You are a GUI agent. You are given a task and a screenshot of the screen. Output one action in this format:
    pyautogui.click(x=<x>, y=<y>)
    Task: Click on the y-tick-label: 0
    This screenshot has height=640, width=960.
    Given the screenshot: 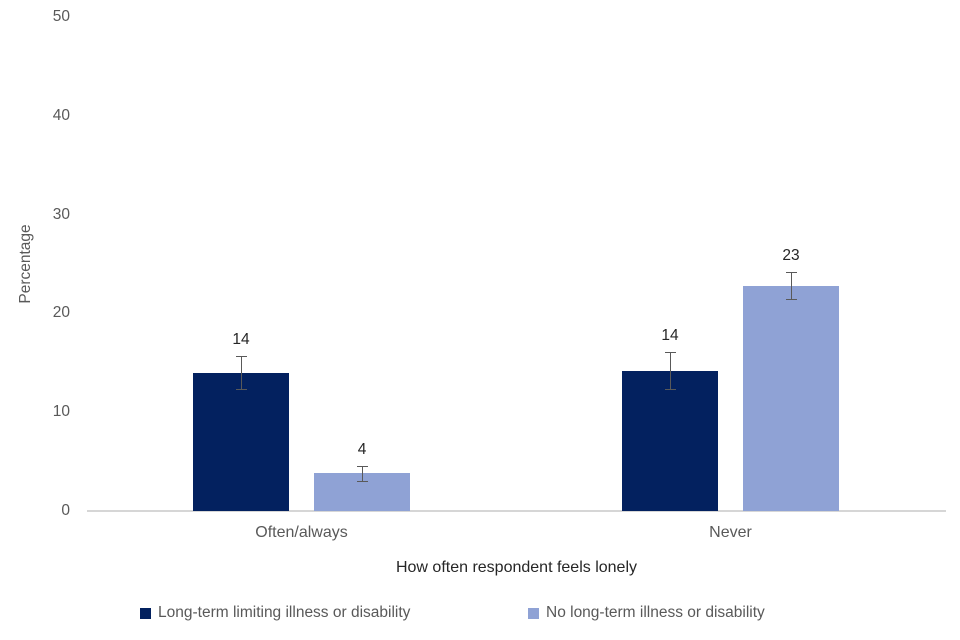 What is the action you would take?
    pyautogui.click(x=65, y=510)
    